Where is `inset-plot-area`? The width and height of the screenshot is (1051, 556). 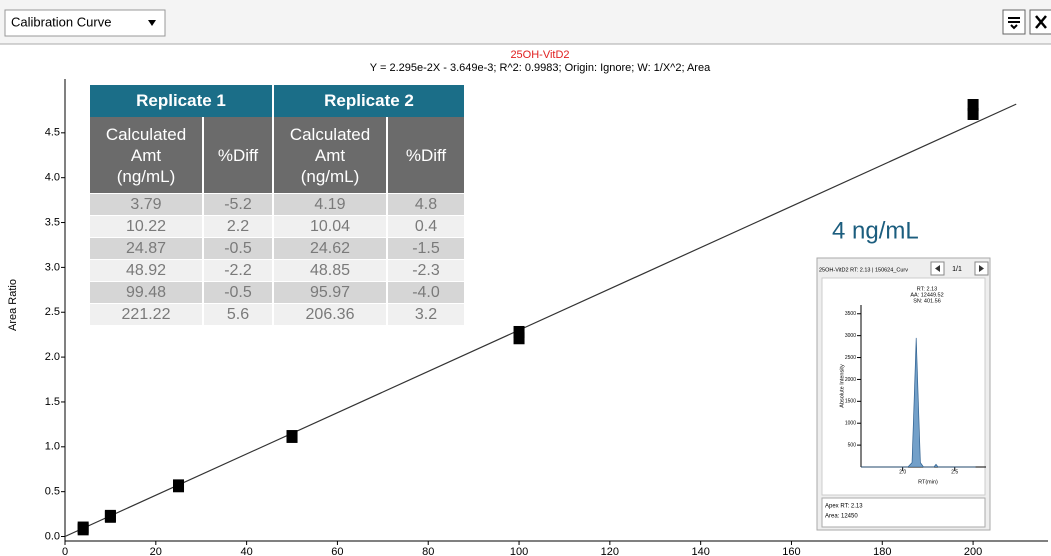 inset-plot-area is located at coordinates (903, 386).